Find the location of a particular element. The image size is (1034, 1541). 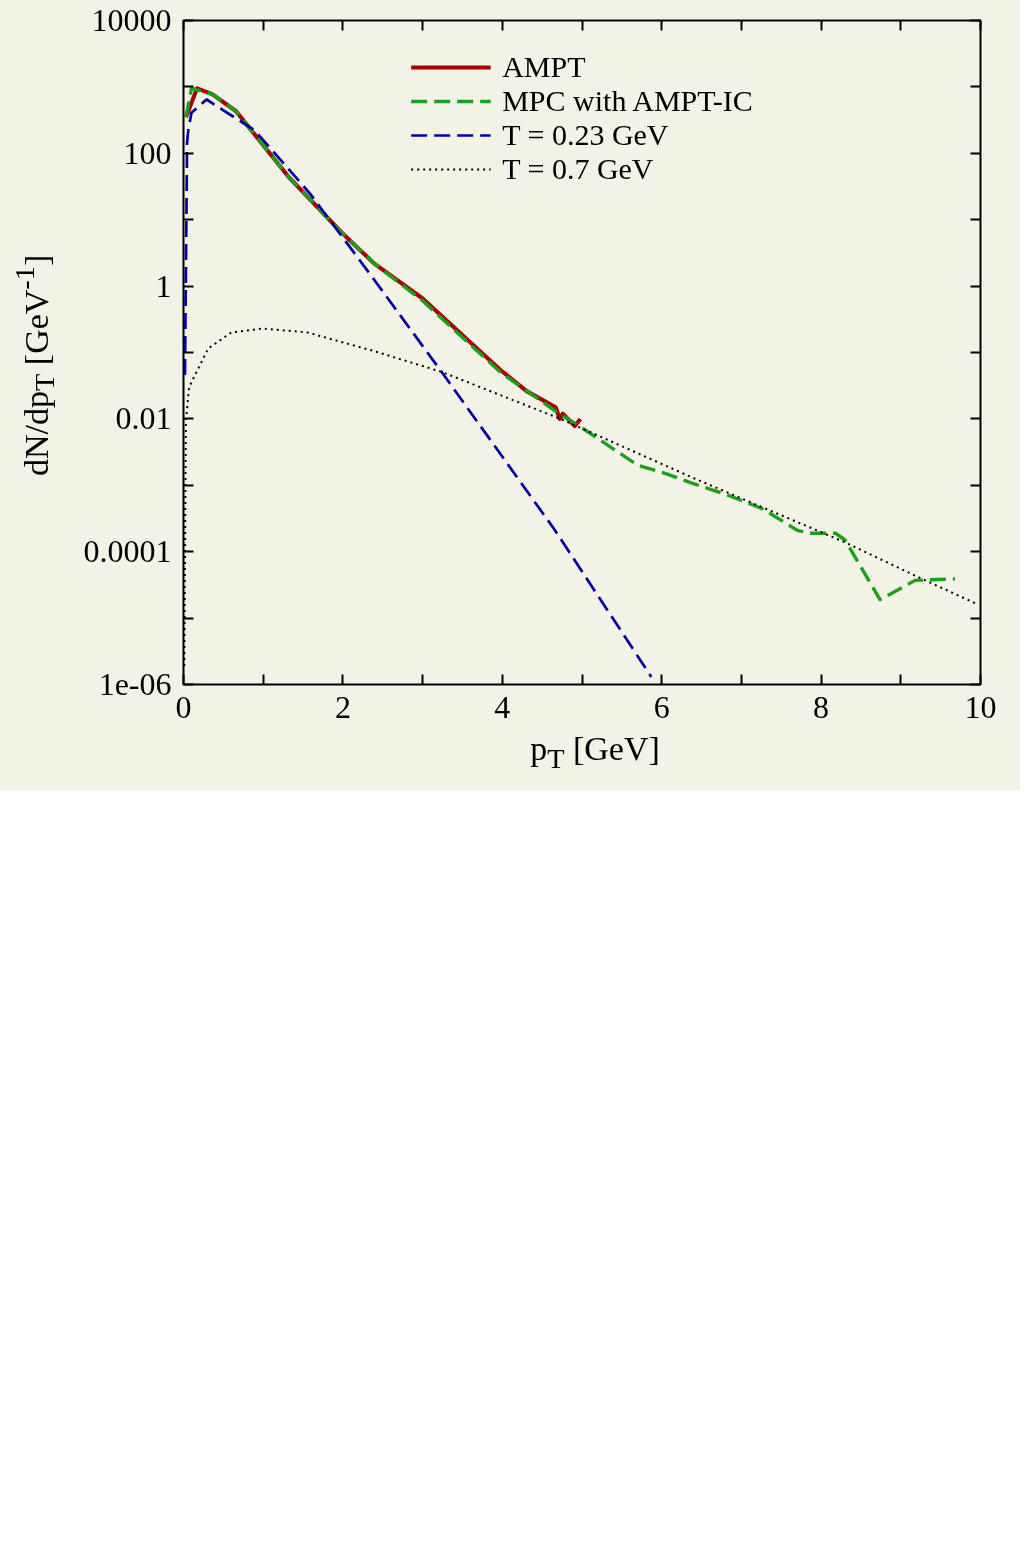

x-tick-label: 4 is located at coordinates (502, 706).